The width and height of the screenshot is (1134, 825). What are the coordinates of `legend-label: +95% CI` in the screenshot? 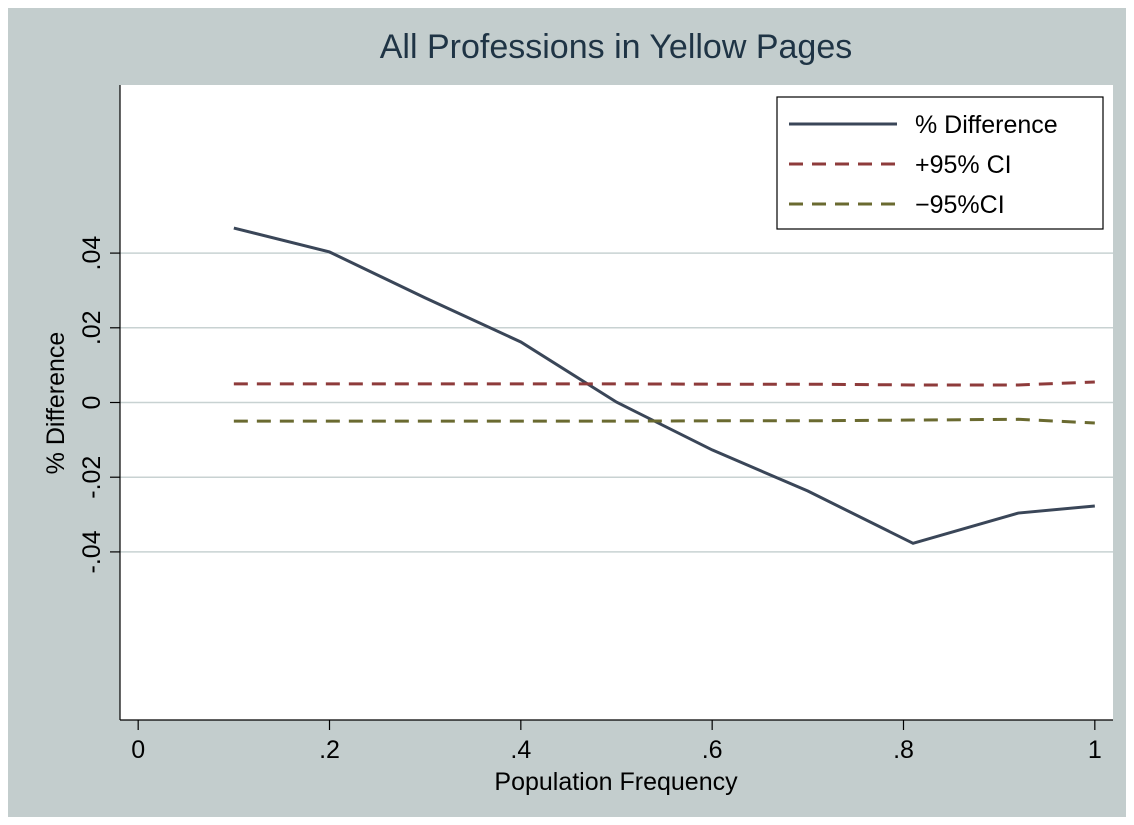 It's located at (963, 165).